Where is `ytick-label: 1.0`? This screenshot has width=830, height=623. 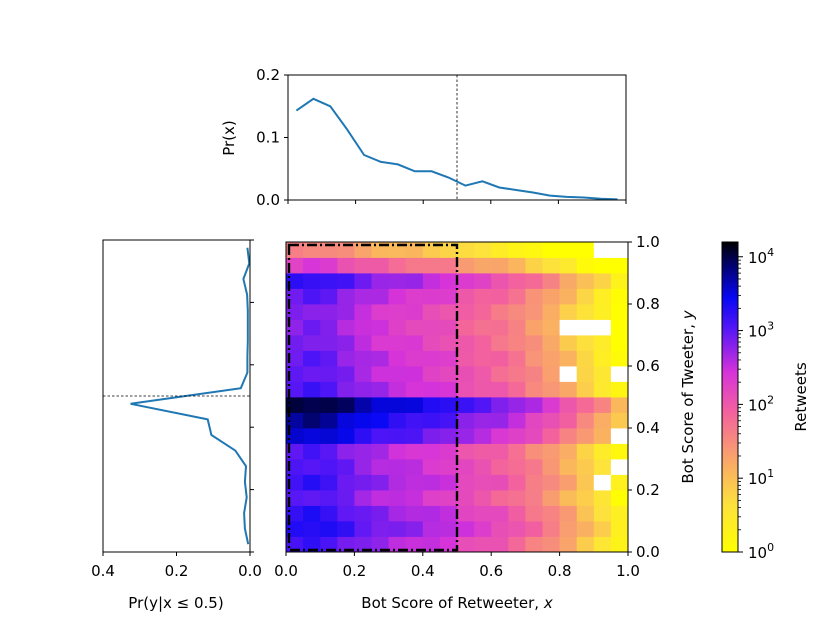 ytick-label: 1.0 is located at coordinates (648, 242).